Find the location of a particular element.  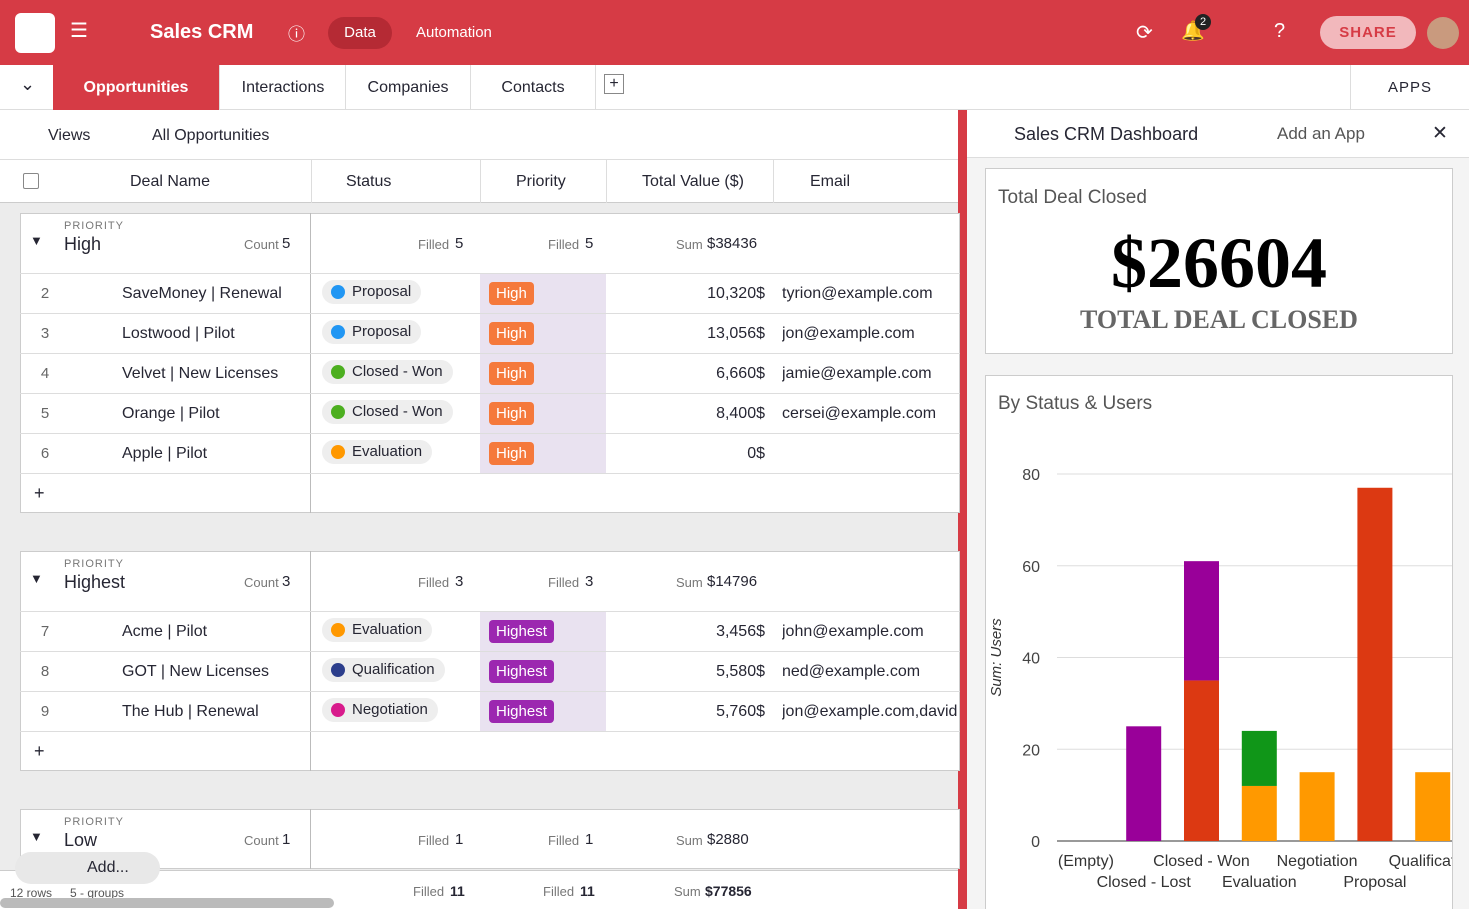

total-value: 5,580$ is located at coordinates (740, 671).